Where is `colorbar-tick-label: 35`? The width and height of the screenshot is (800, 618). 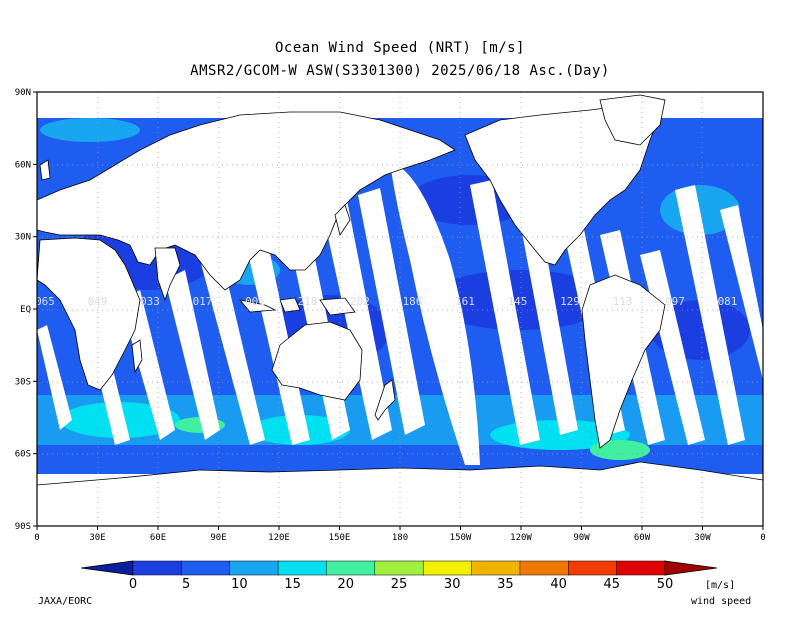 colorbar-tick-label: 35 is located at coordinates (505, 584).